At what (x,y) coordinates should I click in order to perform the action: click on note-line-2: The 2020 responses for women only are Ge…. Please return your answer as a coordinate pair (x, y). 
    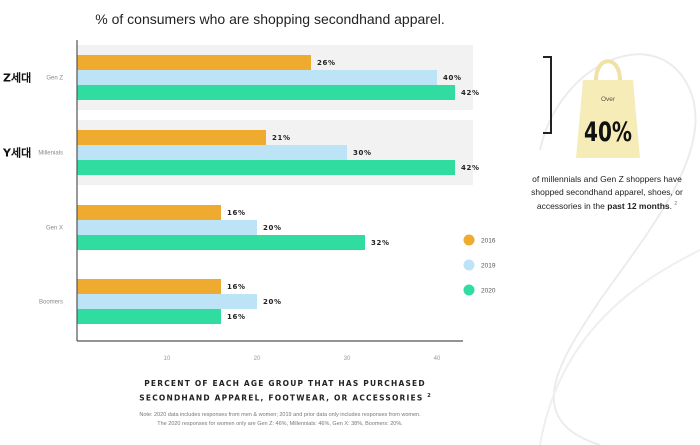
    Looking at the image, I should click on (280, 424).